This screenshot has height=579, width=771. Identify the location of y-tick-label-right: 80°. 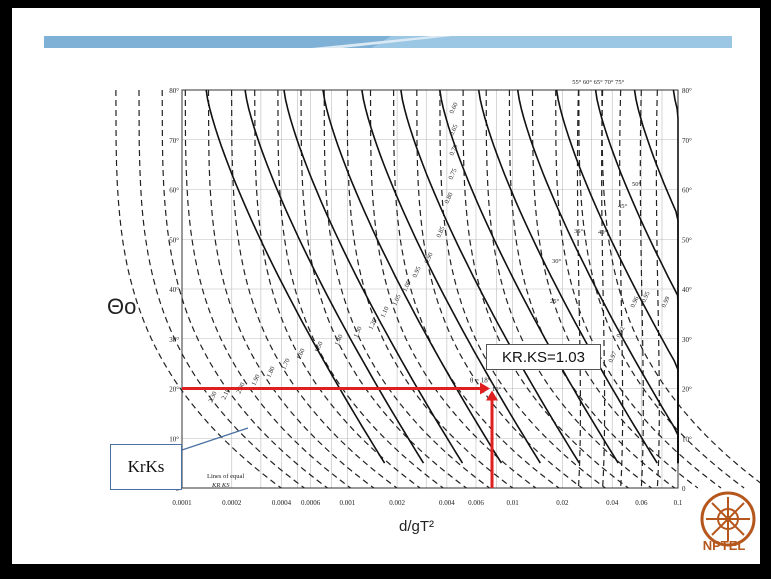
(687, 91).